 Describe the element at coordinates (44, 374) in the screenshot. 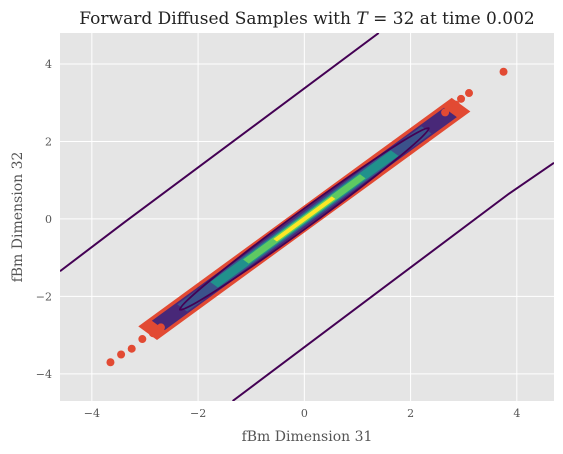

I see `y-tick-label: −4` at that location.